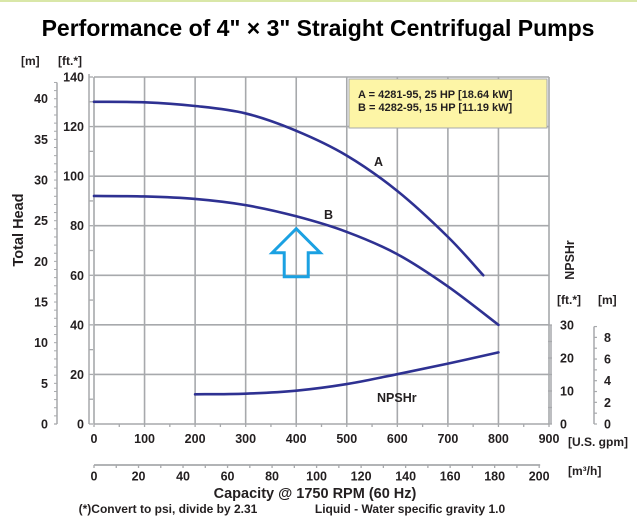 The image size is (637, 528). Describe the element at coordinates (405, 477) in the screenshot. I see `x2-tick-label-m3h: 140` at that location.